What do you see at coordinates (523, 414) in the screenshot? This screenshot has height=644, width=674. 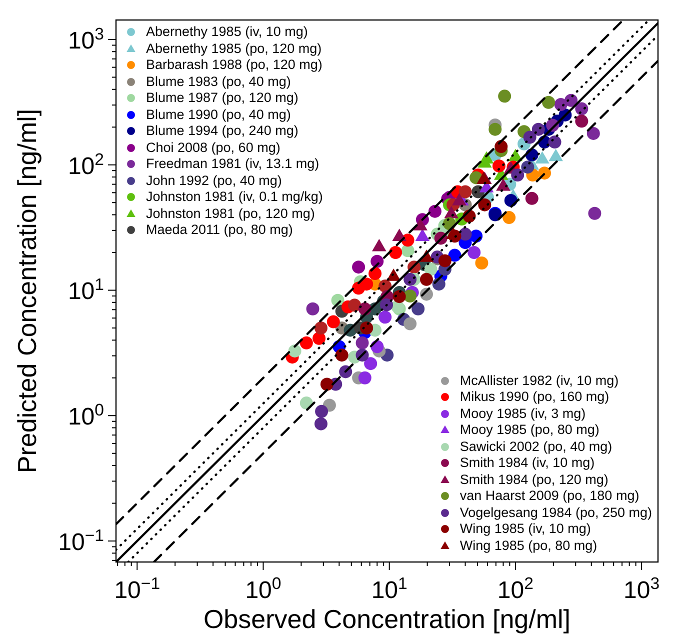 I see `legend-label: Mooy 1985 (iv, 3 mg)` at bounding box center [523, 414].